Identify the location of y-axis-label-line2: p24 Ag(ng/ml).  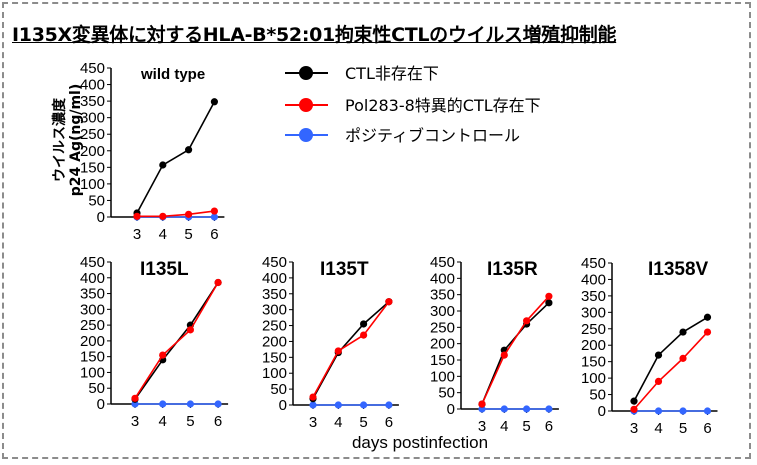
(76, 140).